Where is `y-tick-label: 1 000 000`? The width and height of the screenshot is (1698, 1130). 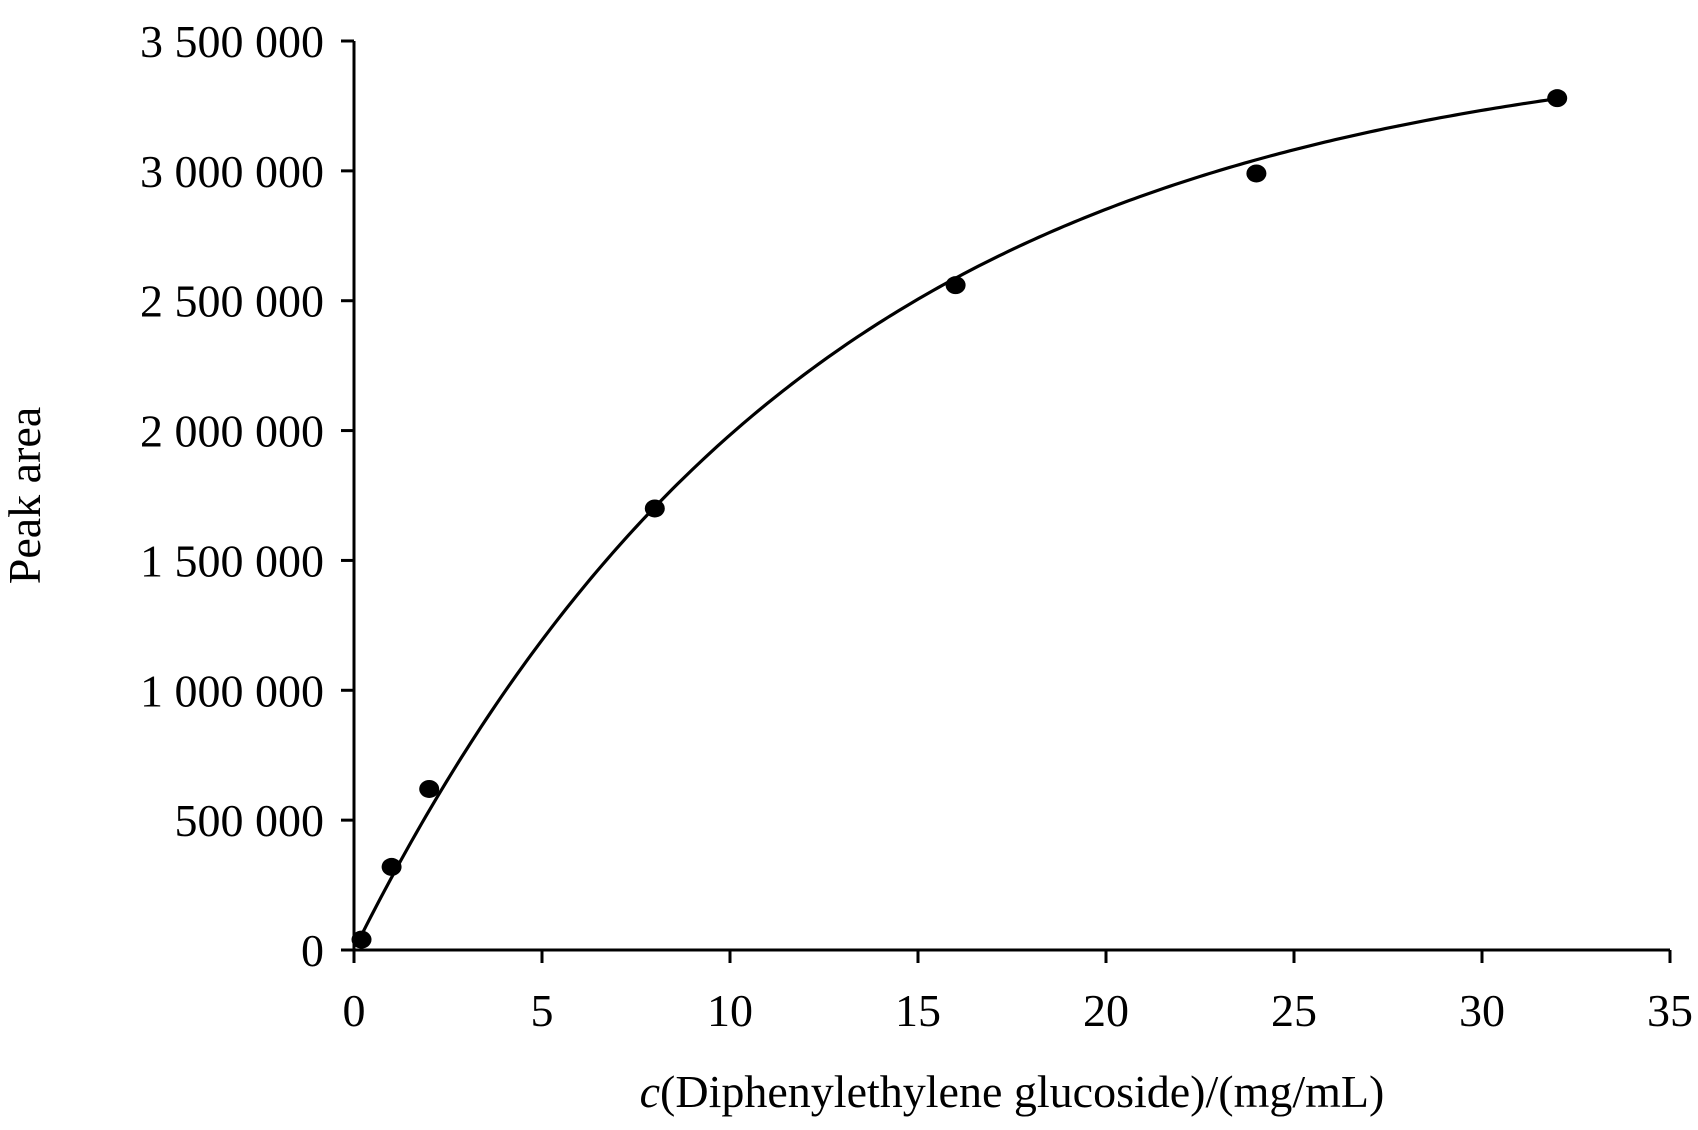
y-tick-label: 1 000 000 is located at coordinates (232, 690).